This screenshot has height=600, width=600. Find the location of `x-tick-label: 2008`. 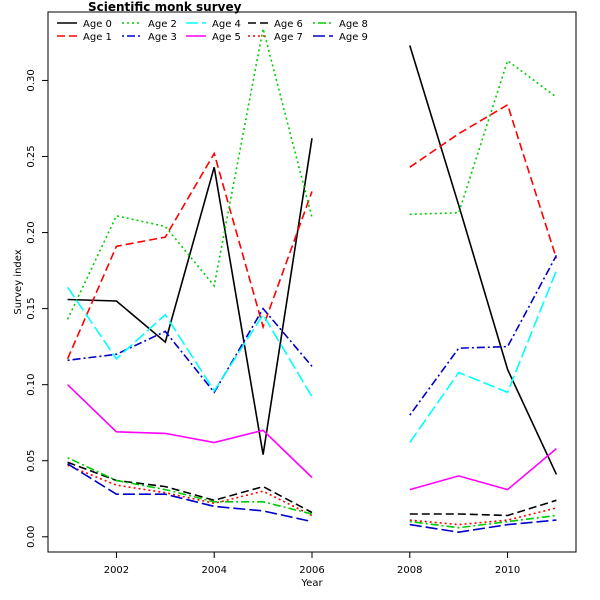

x-tick-label: 2008 is located at coordinates (409, 570).